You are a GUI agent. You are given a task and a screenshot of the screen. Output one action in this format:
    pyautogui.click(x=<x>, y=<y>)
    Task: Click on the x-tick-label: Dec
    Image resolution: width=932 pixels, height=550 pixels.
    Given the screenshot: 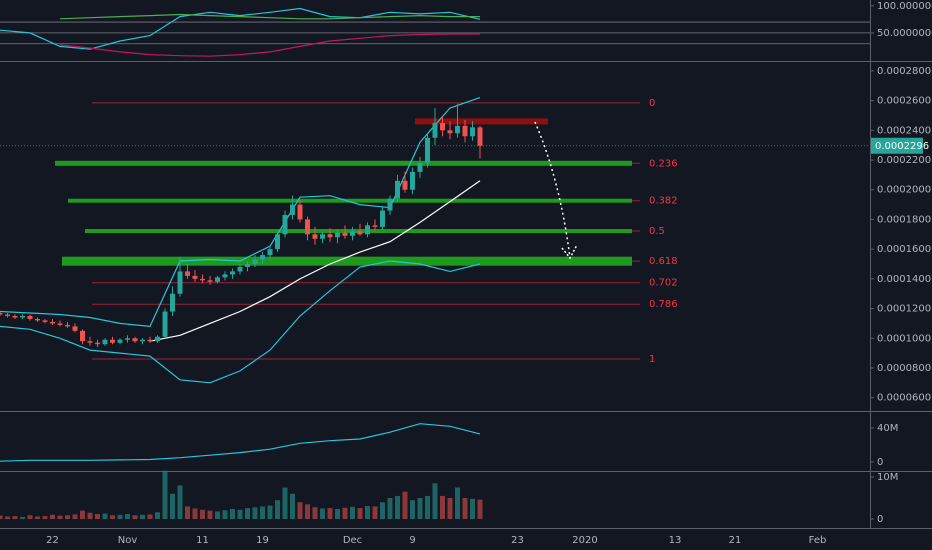 What is the action you would take?
    pyautogui.click(x=352, y=540)
    